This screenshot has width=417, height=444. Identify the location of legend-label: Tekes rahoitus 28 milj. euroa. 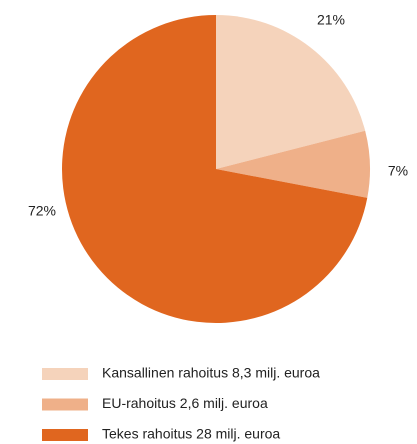
(191, 434).